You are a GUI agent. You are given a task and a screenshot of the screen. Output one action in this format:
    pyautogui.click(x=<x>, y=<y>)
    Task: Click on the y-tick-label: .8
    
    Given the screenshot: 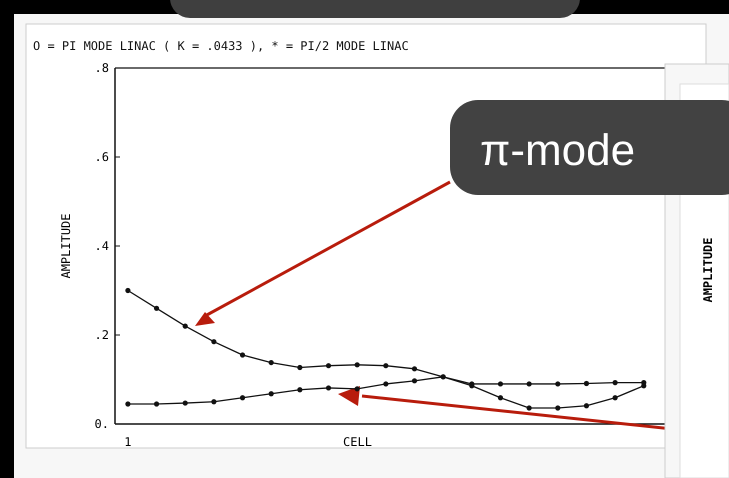 What is the action you would take?
    pyautogui.click(x=101, y=68)
    